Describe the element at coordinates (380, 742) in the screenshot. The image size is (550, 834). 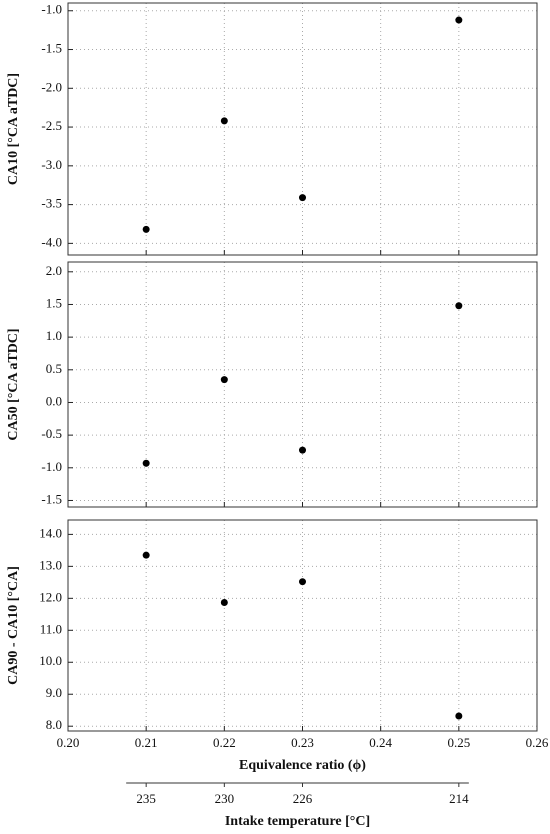
I see `x-tick-label: 0.24` at that location.